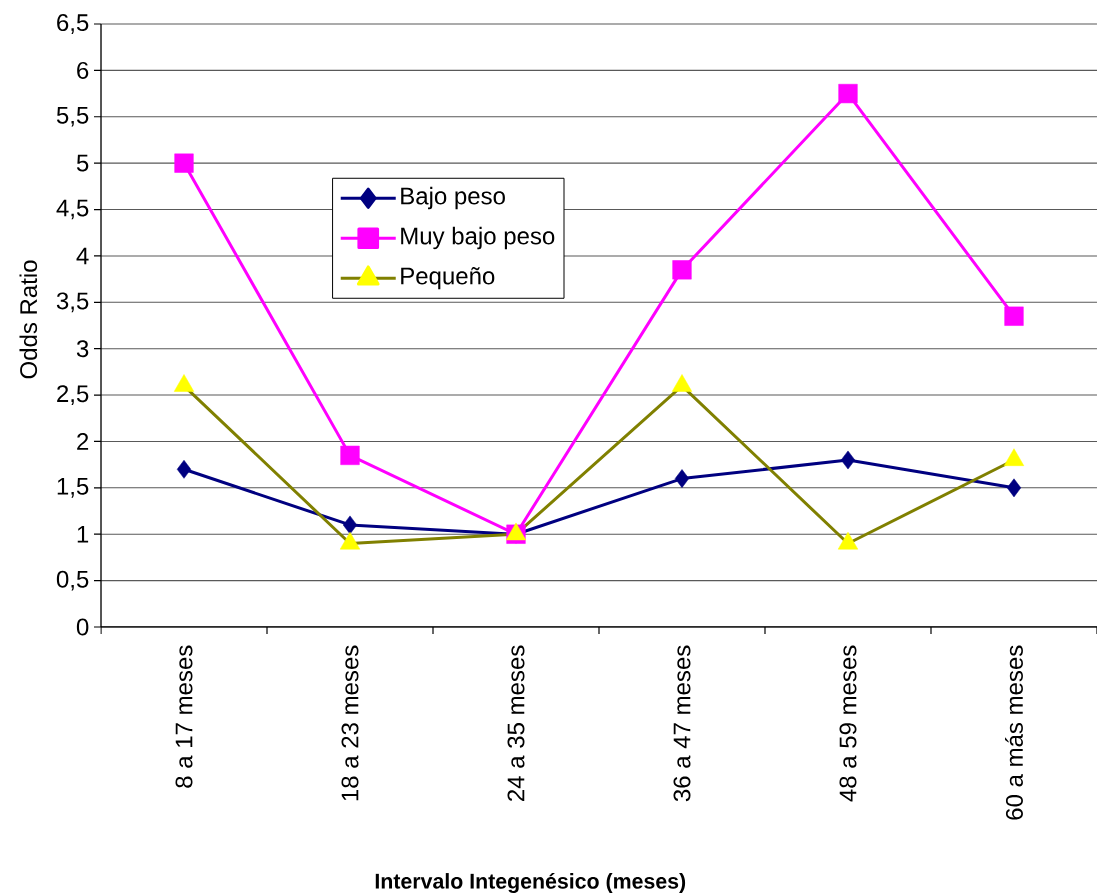  What do you see at coordinates (82, 256) in the screenshot?
I see `y-tick-label: 4` at bounding box center [82, 256].